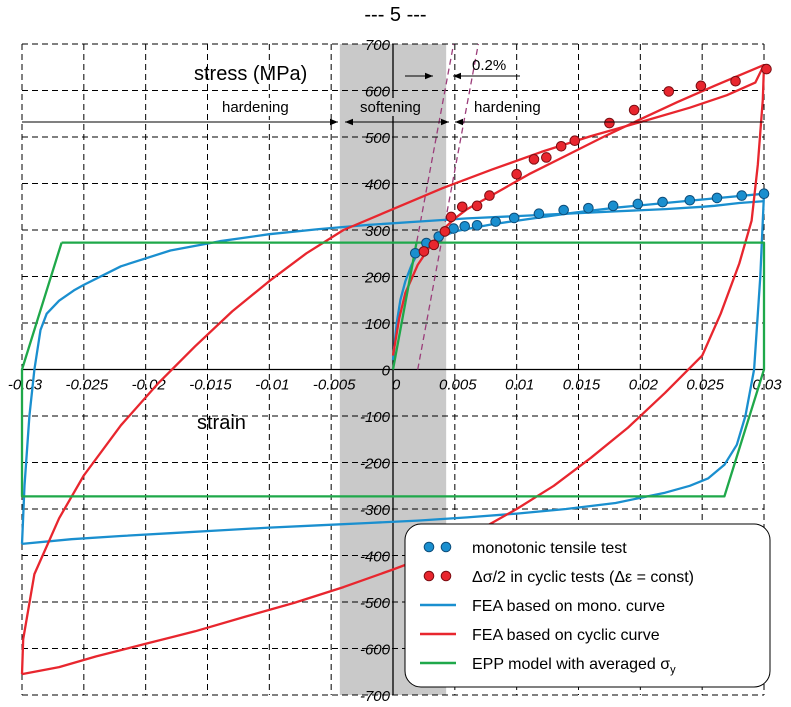 The image size is (791, 707). I want to click on legend-item-cyclic-test: Δσ/2 in cyclic tests (Δε = const), so click(558, 577).